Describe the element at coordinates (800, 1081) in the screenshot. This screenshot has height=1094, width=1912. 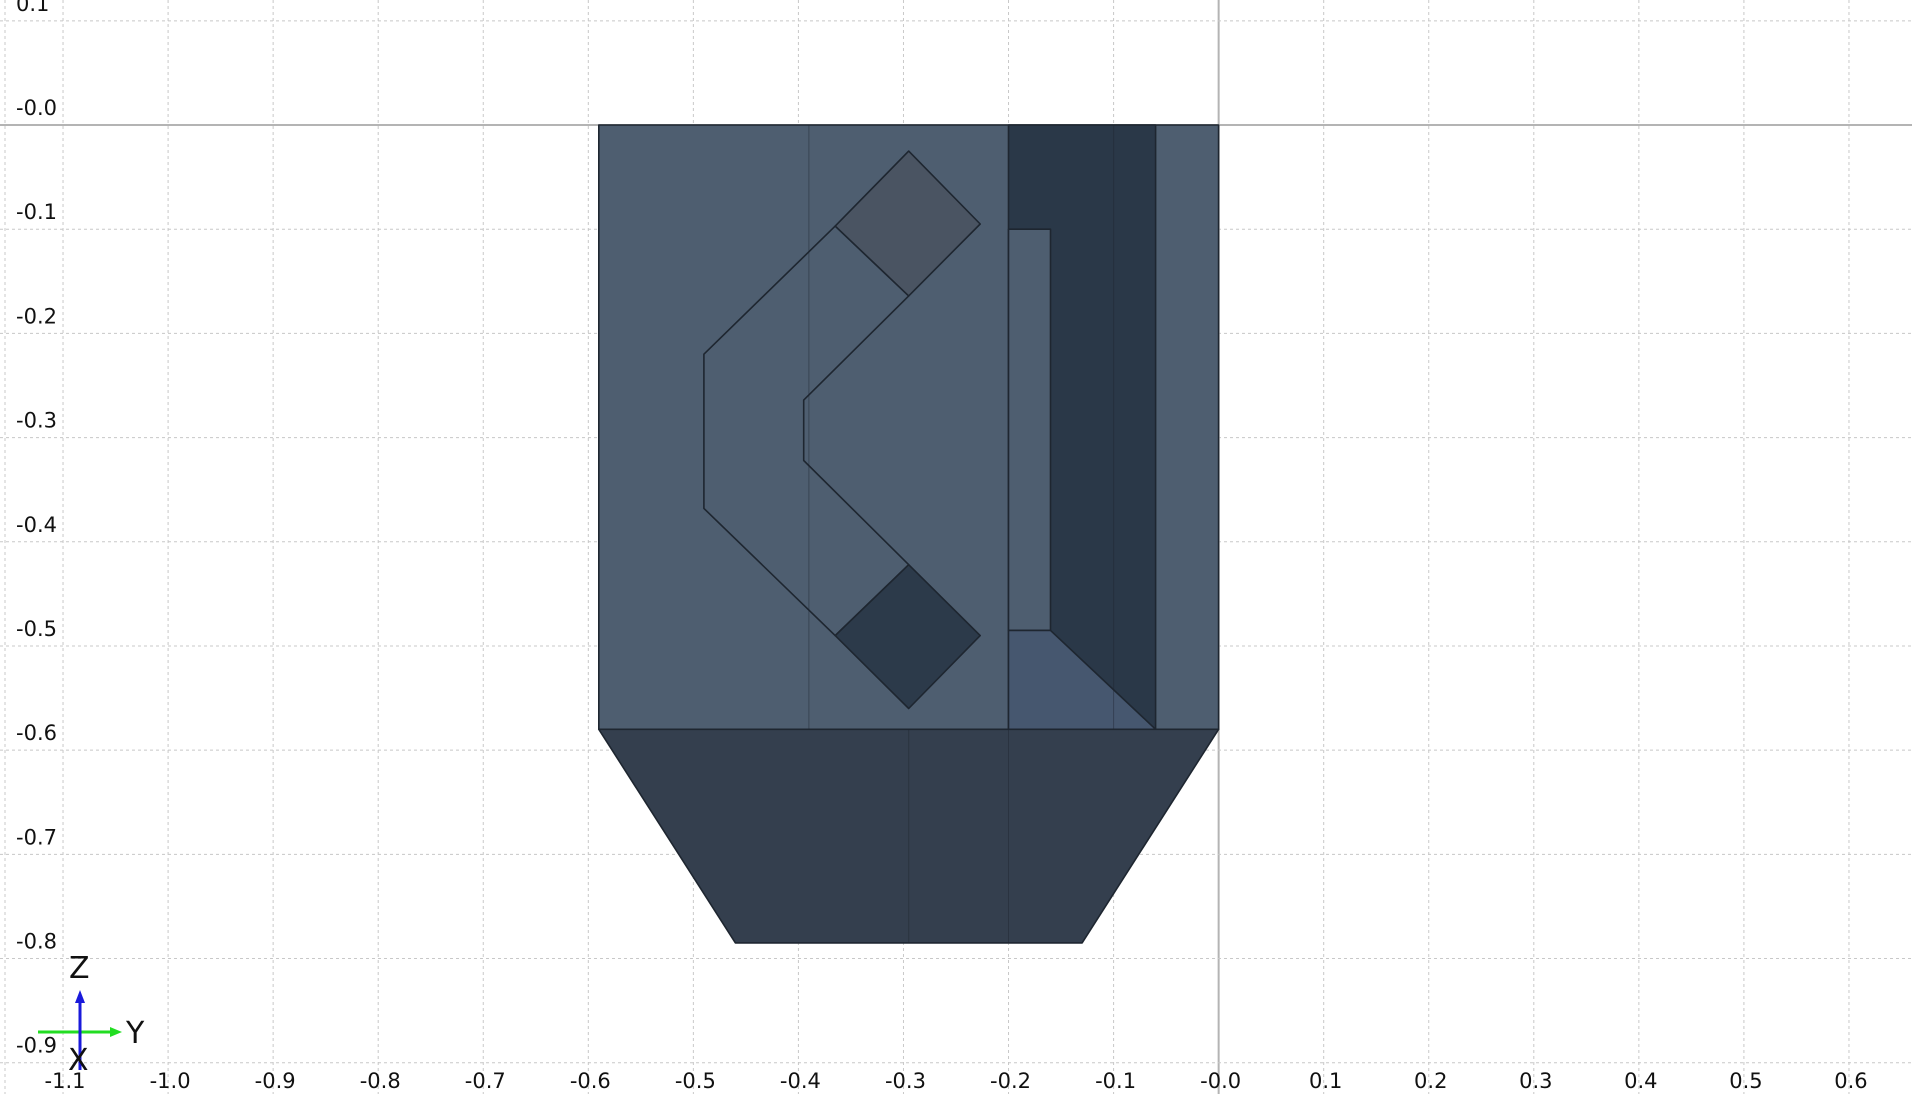
I see `x-tick-label: -0.4` at that location.